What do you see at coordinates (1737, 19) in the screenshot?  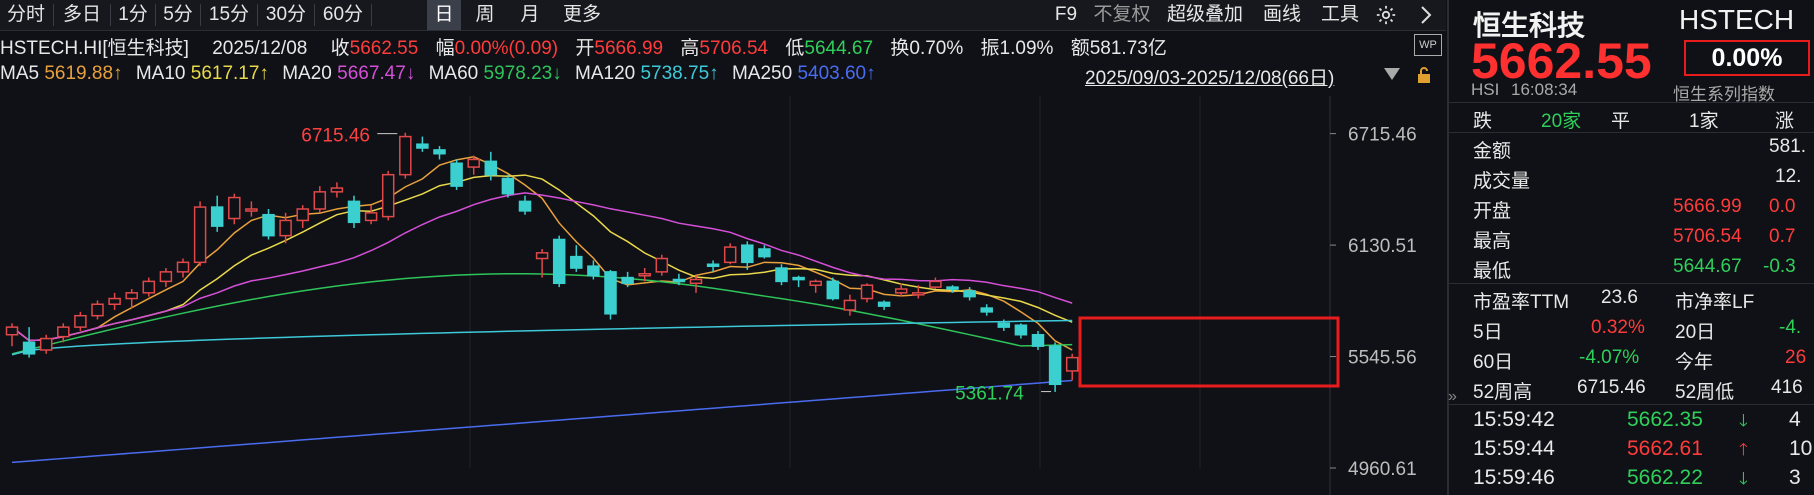 I see `index-code-large: HSTECH` at bounding box center [1737, 19].